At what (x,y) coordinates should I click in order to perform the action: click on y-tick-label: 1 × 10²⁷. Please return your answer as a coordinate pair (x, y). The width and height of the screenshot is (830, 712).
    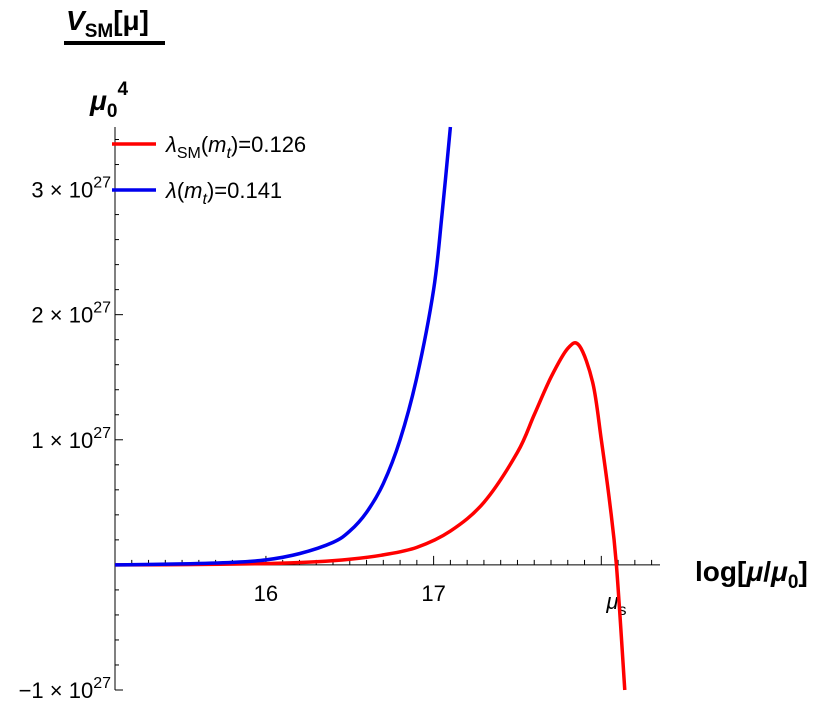
    Looking at the image, I should click on (71, 439).